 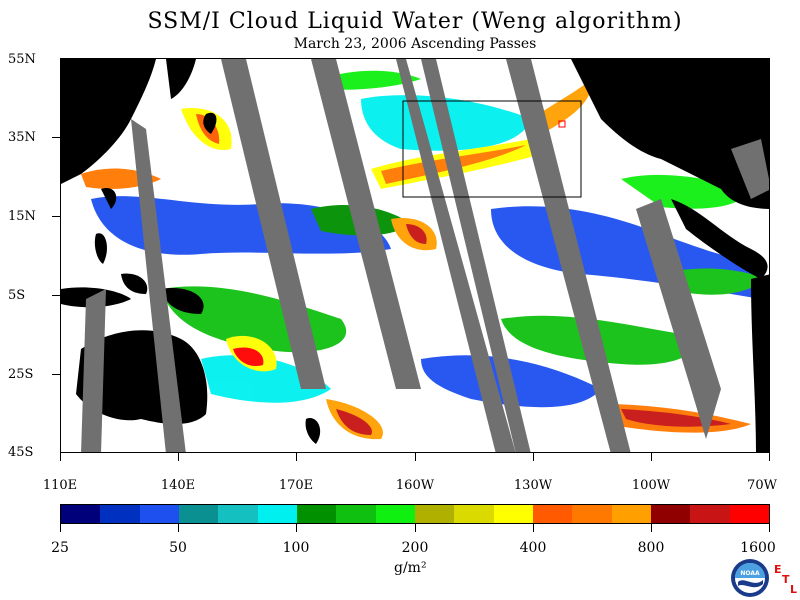 I want to click on kamchatka-land, so click(x=181, y=79).